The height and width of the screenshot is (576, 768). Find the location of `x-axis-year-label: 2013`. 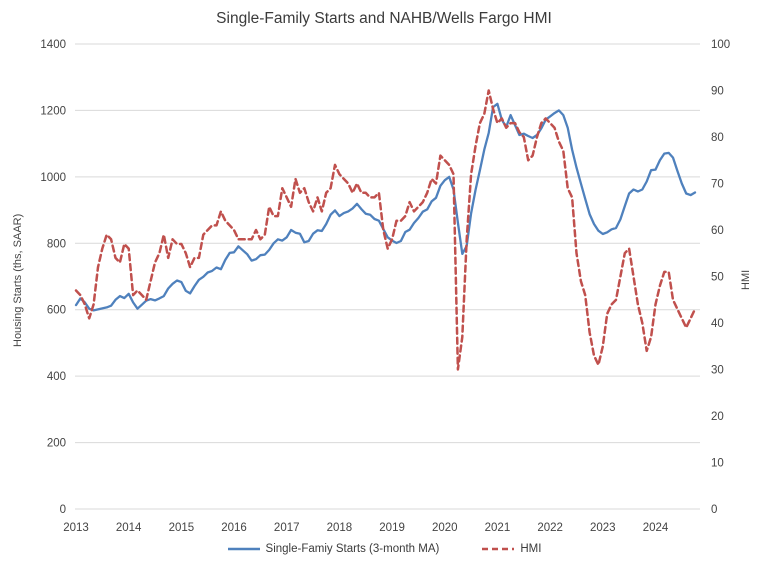

x-axis-year-label: 2013 is located at coordinates (76, 528).